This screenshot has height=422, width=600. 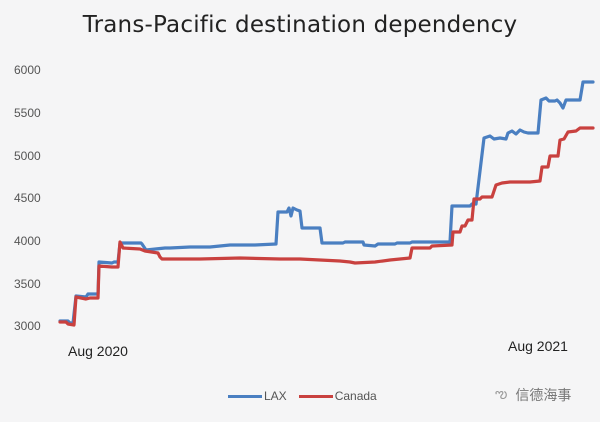 I want to click on watermark: ఌ 信德海事, so click(x=533, y=395).